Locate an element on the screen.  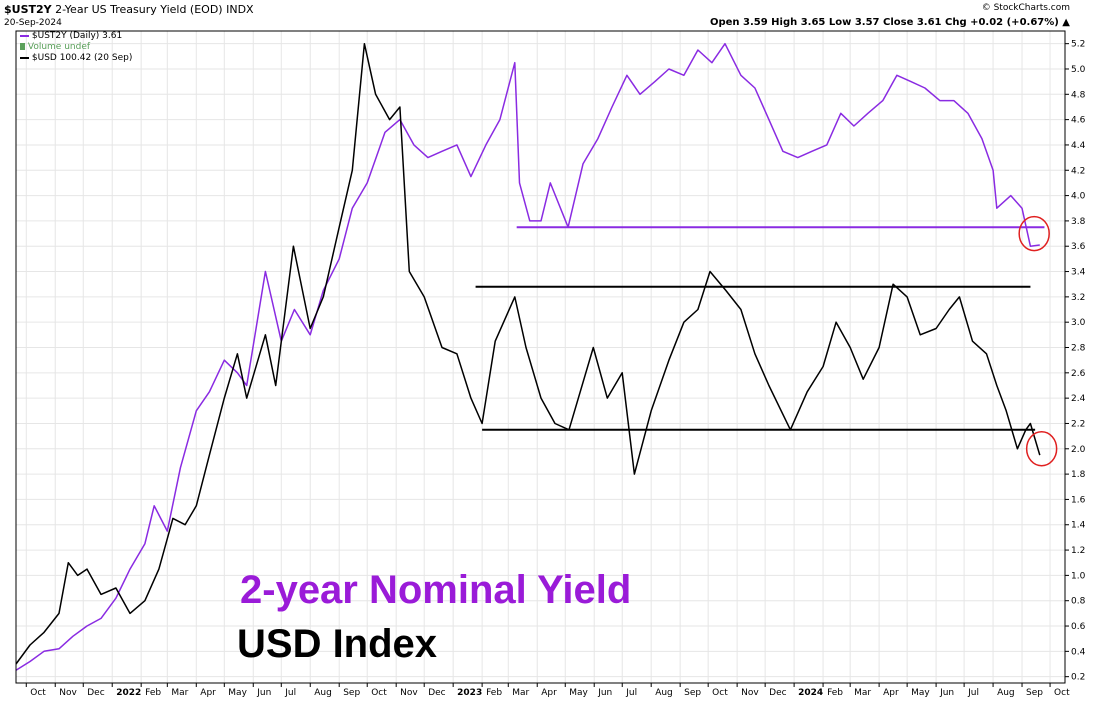
y-tick-label: 5.0 is located at coordinates (1078, 70).